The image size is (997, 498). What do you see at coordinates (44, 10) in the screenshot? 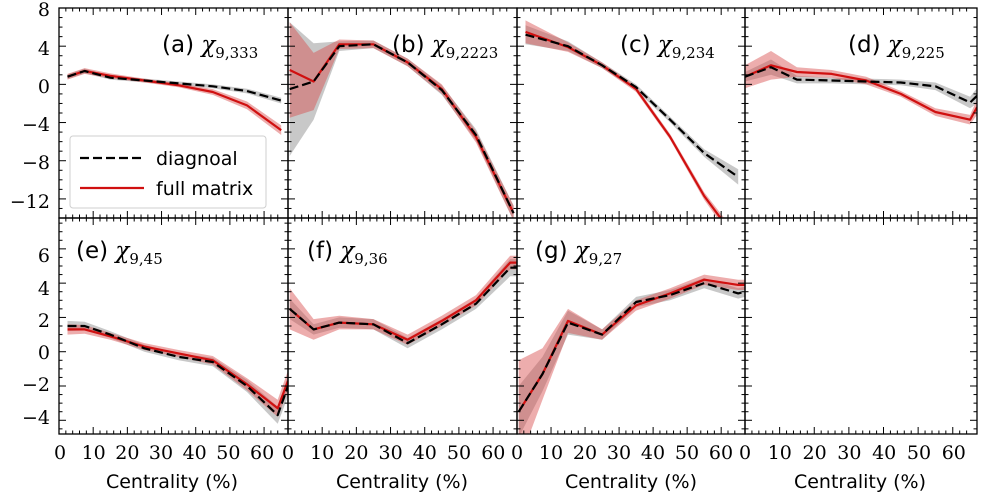
I see `y-tick-label: 8` at bounding box center [44, 10].